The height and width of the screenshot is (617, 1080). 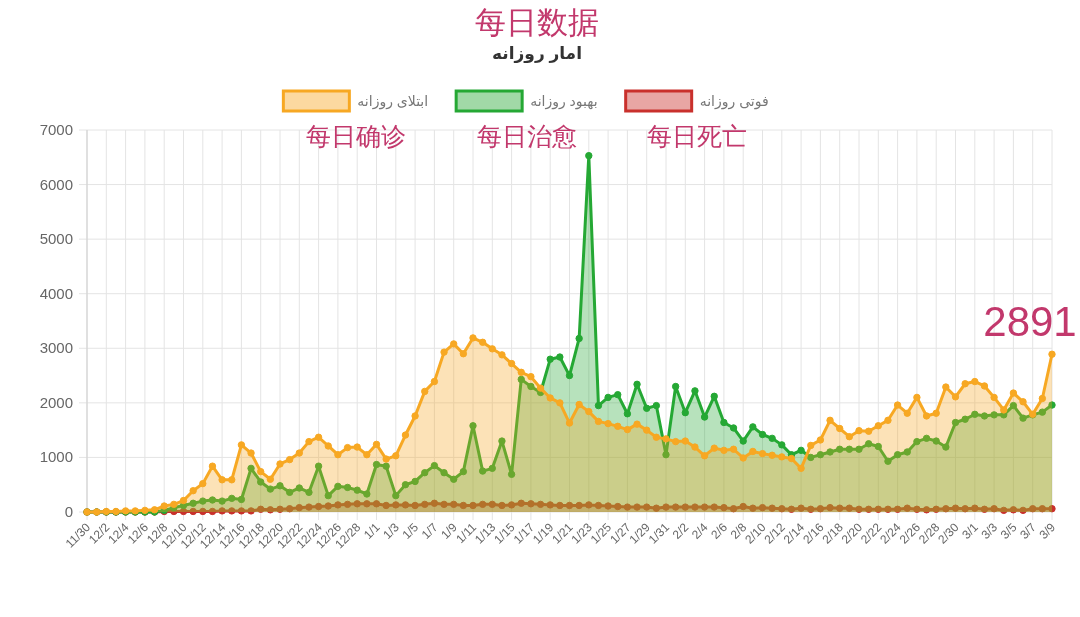 I want to click on x-tick-label: 3/1, so click(x=970, y=531).